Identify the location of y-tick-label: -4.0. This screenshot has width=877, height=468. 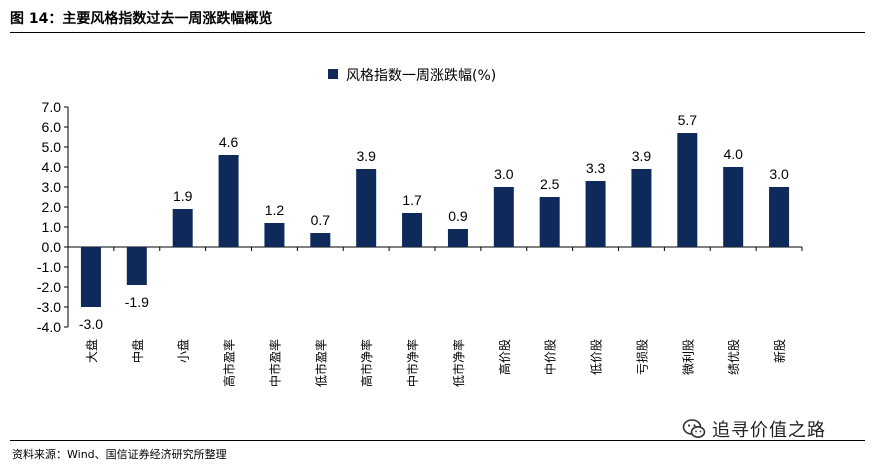
(49, 327).